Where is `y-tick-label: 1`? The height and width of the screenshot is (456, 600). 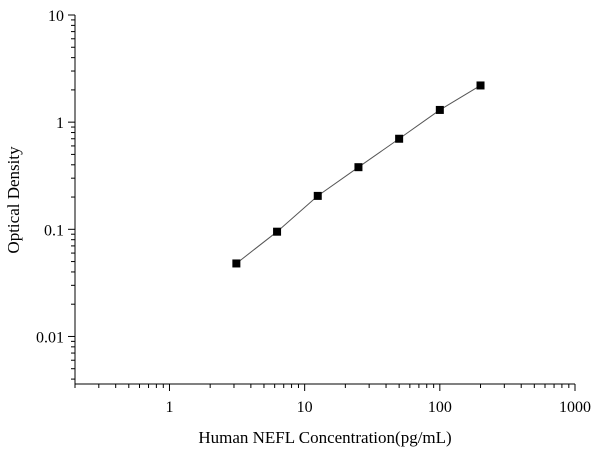
y-tick-label: 1 is located at coordinates (60, 123).